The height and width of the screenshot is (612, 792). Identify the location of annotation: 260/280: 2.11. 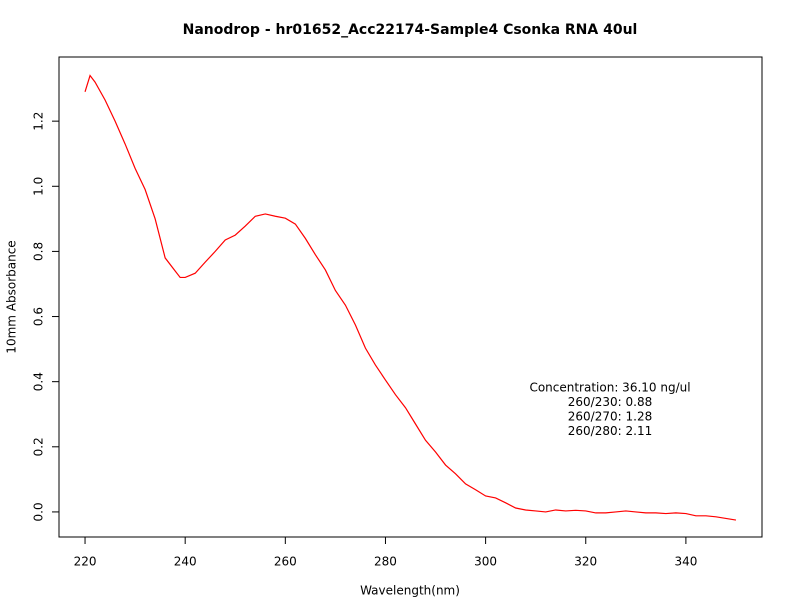
(610, 431).